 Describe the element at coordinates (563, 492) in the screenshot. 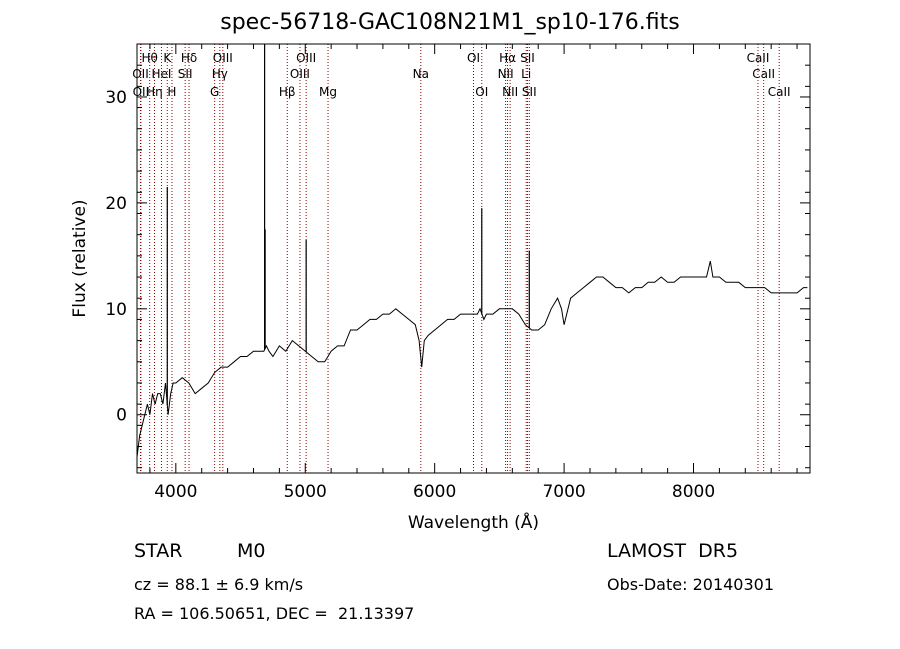

I see `x-tick-label: 7000` at that location.